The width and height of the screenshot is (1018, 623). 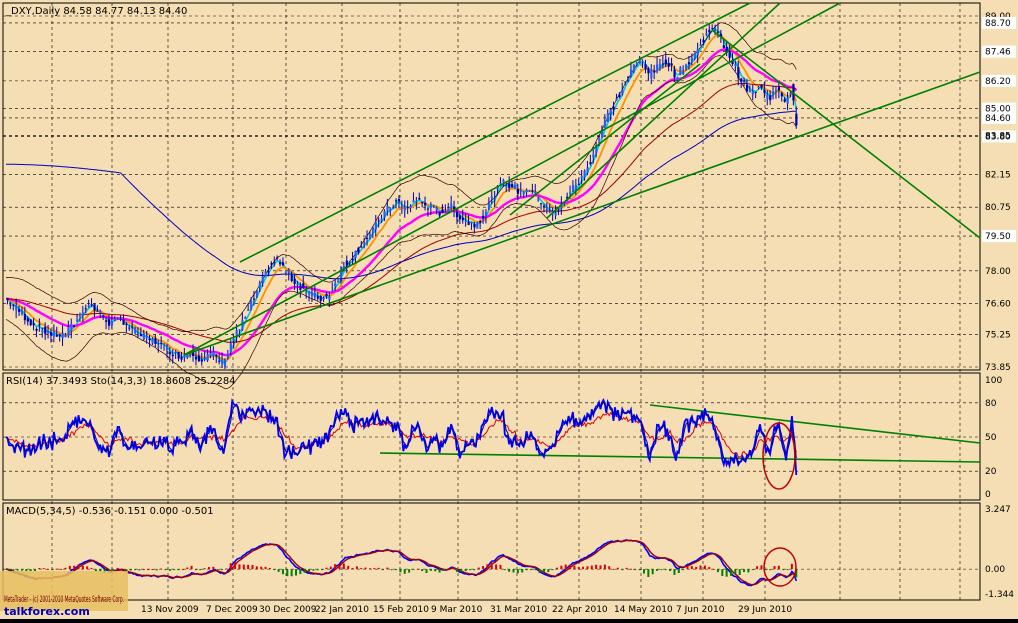 What do you see at coordinates (998, 208) in the screenshot?
I see `price-label: 80.75` at bounding box center [998, 208].